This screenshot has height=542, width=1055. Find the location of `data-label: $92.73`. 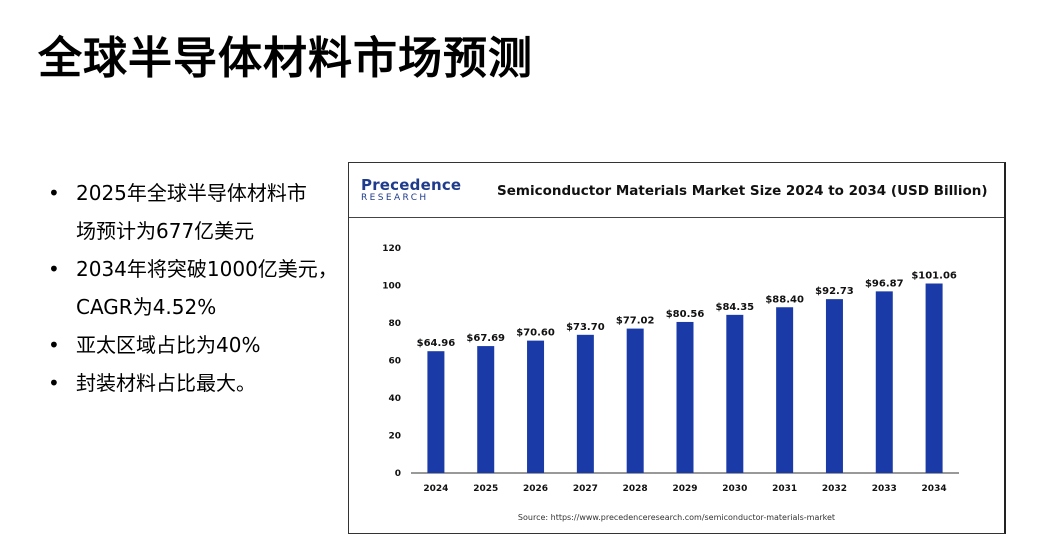

data-label: $92.73 is located at coordinates (834, 291).